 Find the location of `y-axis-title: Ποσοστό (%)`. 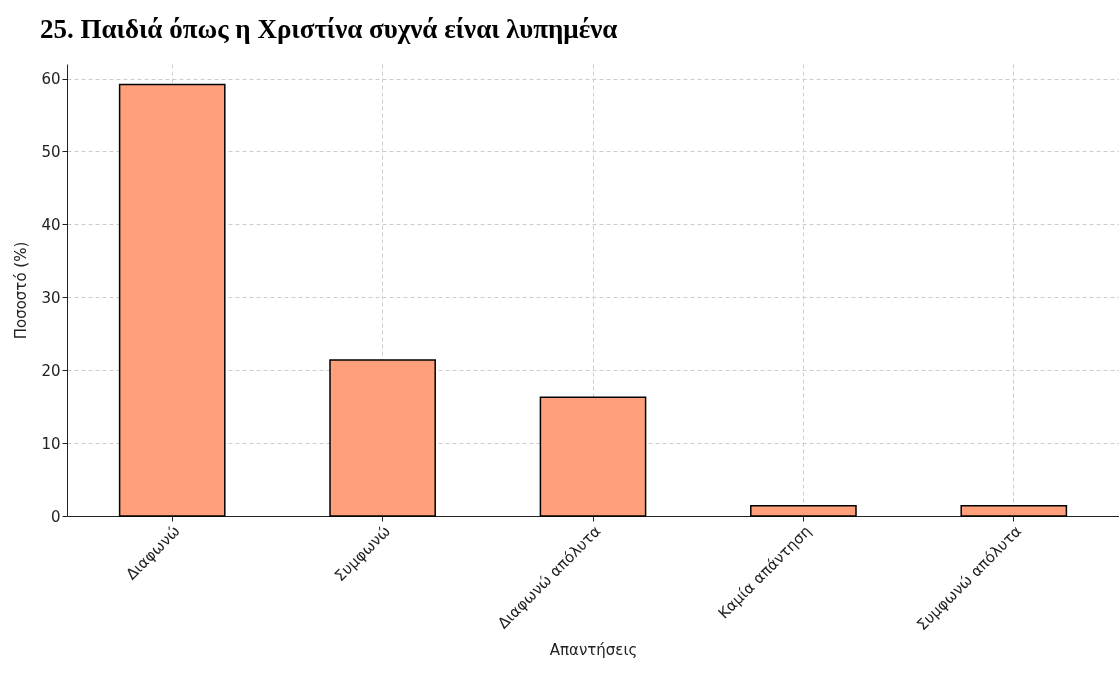

y-axis-title: Ποσοστό (%) is located at coordinates (21, 290).